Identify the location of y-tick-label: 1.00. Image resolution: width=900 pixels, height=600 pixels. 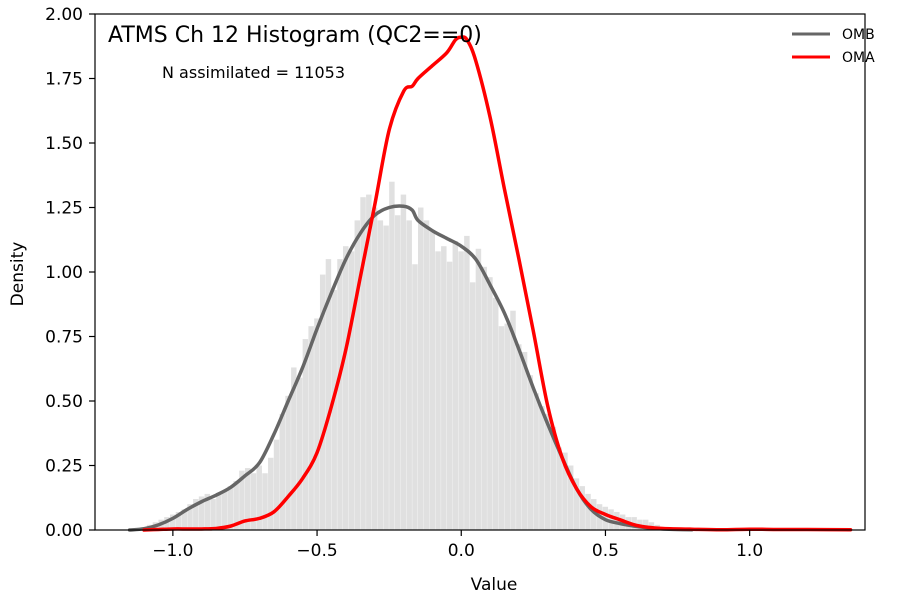
(64, 273).